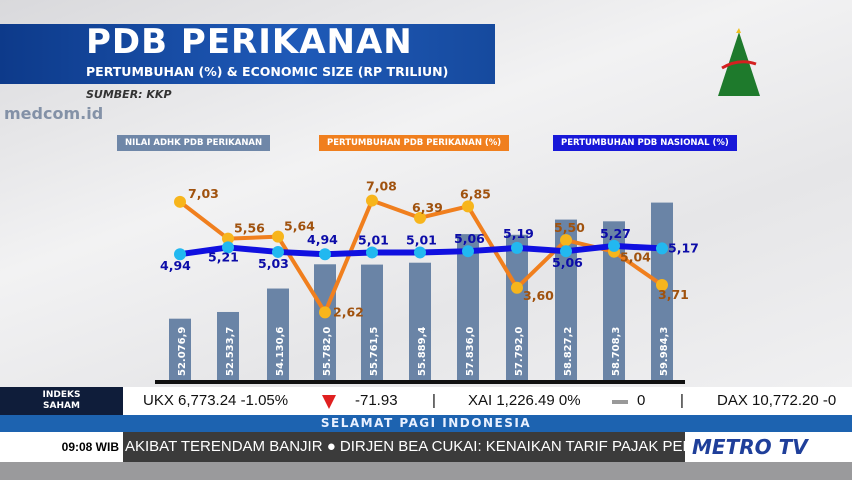 The image size is (852, 480). What do you see at coordinates (61, 395) in the screenshot?
I see `index-label-line1: INDEKS` at bounding box center [61, 395].